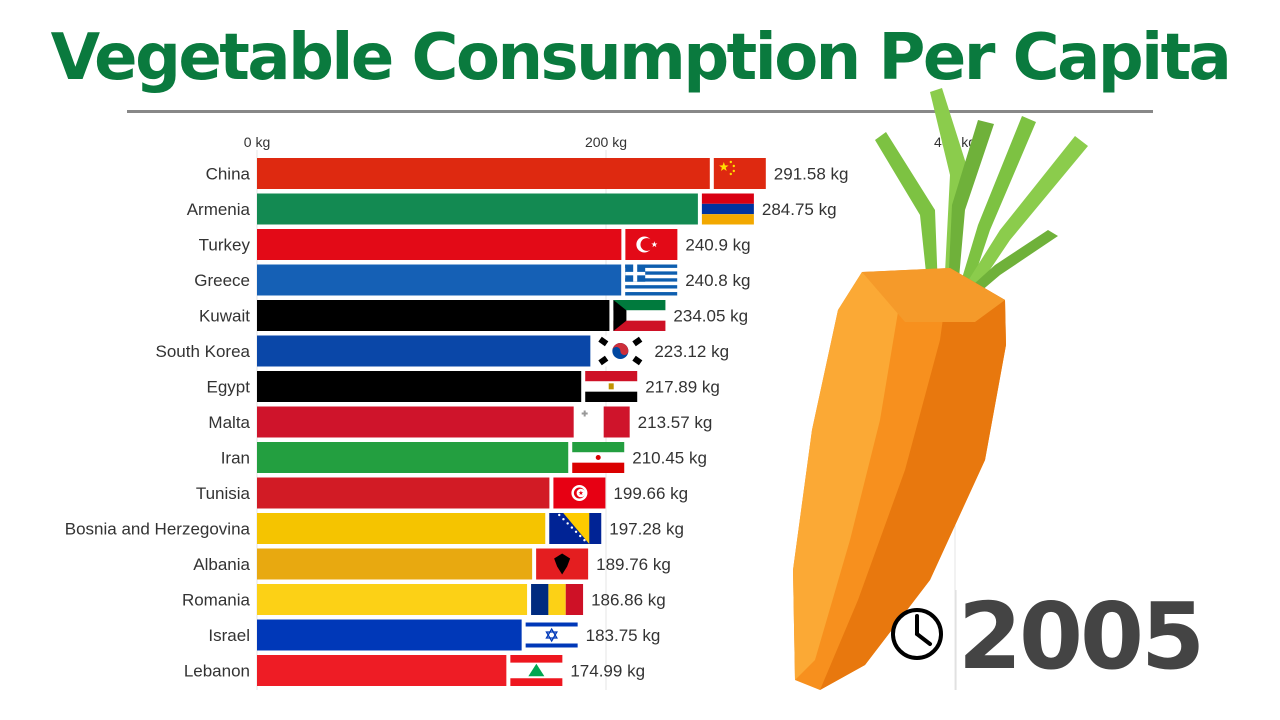  I want to click on carrot-body-highlight, so click(846, 476).